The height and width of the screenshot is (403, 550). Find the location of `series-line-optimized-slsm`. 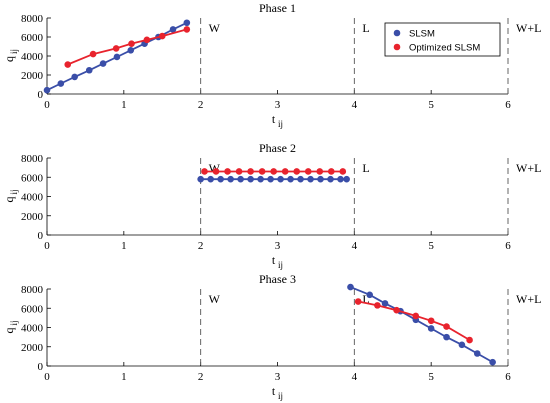

series-line-optimized-slsm is located at coordinates (127, 47).